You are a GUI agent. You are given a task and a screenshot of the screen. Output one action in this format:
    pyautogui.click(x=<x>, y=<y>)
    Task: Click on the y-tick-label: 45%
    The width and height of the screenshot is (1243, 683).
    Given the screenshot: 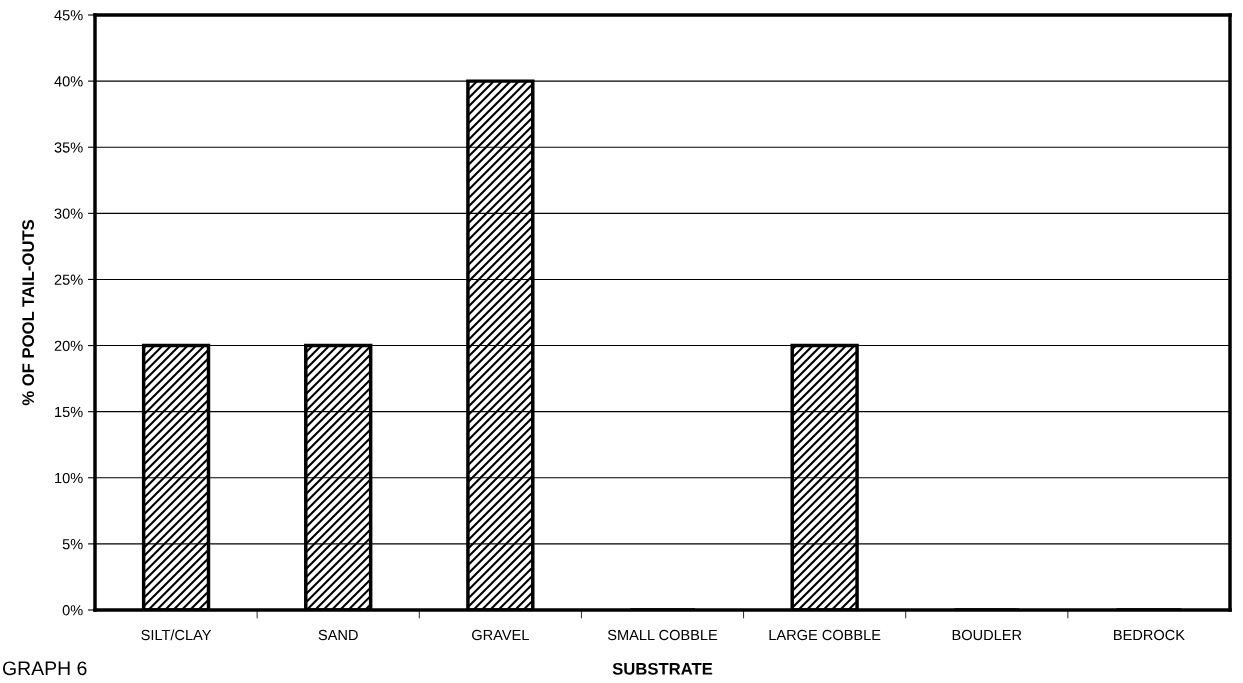 What is the action you would take?
    pyautogui.click(x=68, y=15)
    